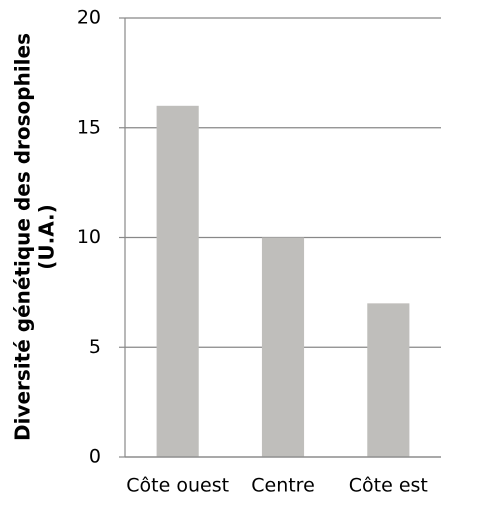 The width and height of the screenshot is (482, 506). I want to click on y-axis-label-line: Diversité génétique des drosophiles, so click(23, 237).